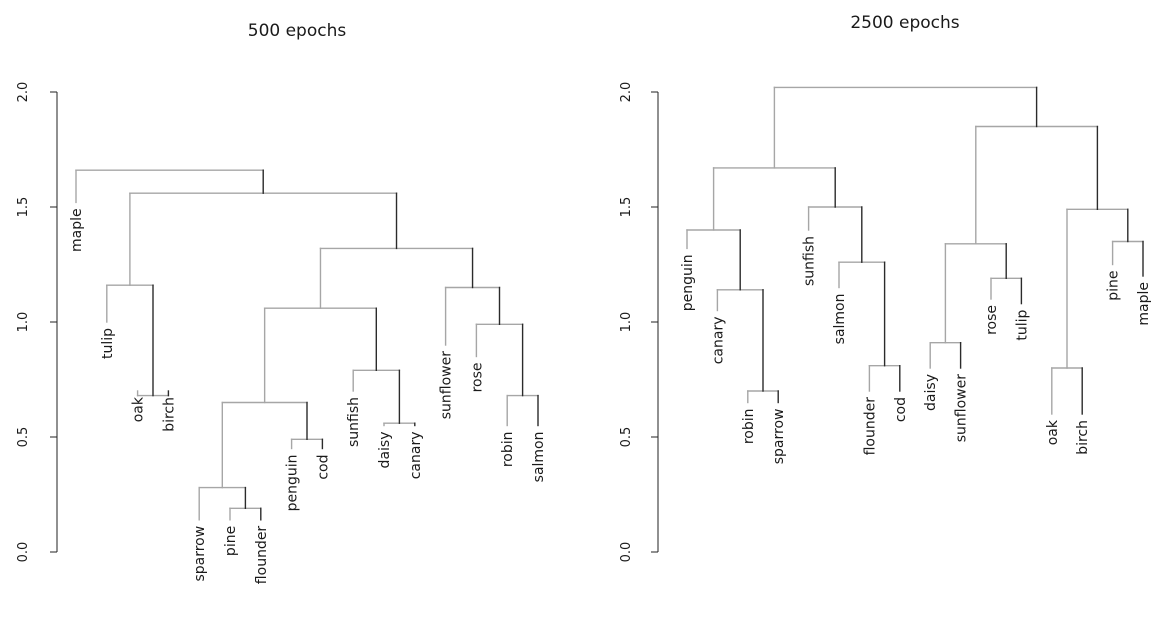 The image size is (1156, 636). Describe the element at coordinates (297, 31) in the screenshot. I see `panel-title: 500 epochs` at that location.